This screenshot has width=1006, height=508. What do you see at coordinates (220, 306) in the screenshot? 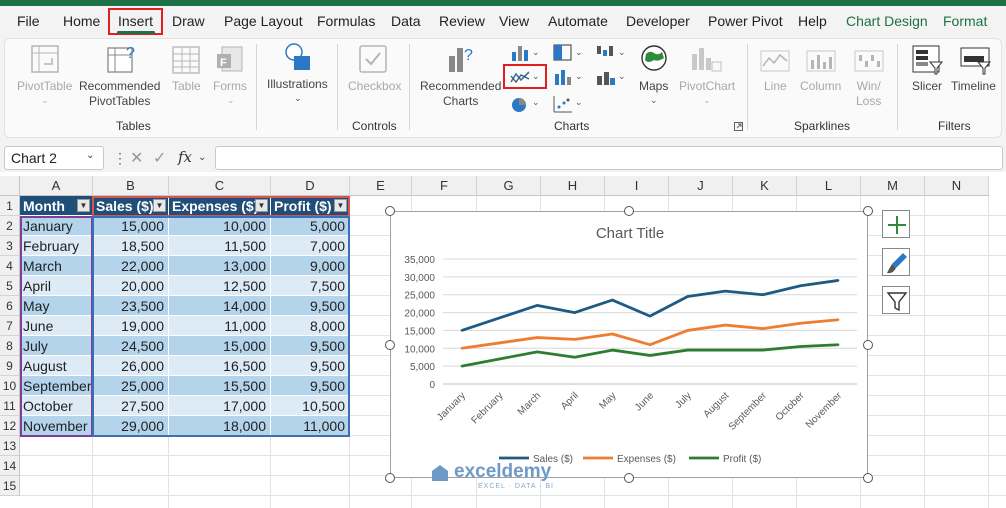
I see `value-cell: 14,000` at bounding box center [220, 306].